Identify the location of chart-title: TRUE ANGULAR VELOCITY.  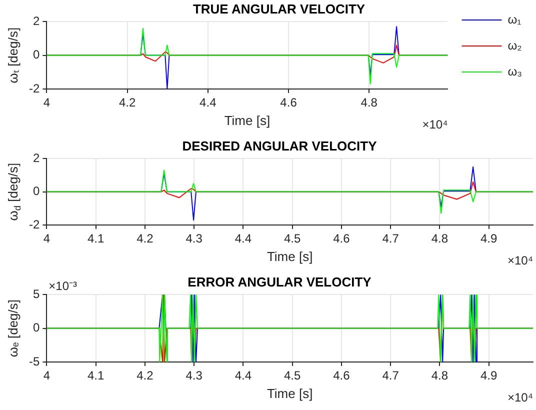
(279, 8).